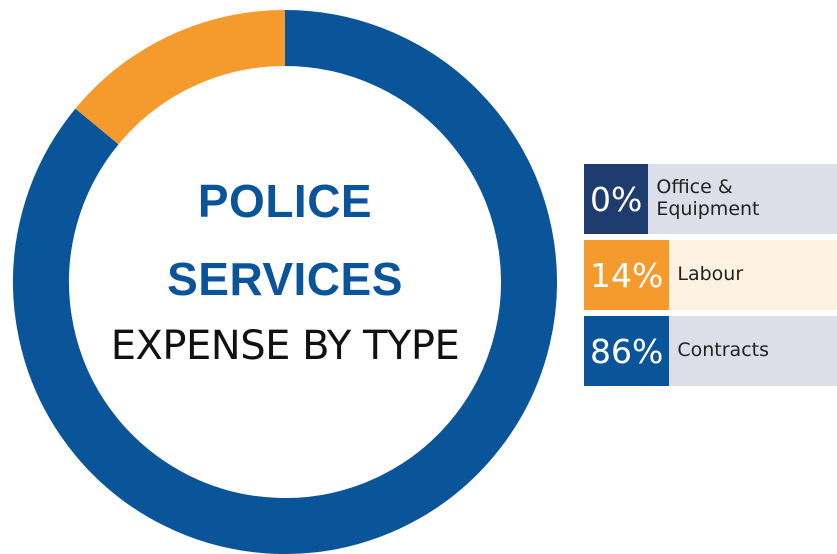 The height and width of the screenshot is (554, 837). I want to click on legend-label: Labour, so click(710, 274).